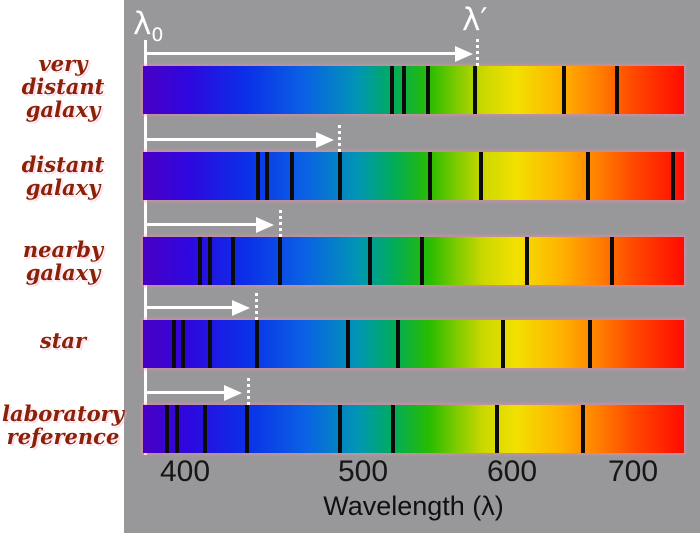 The width and height of the screenshot is (700, 533). Describe the element at coordinates (241, 308) in the screenshot. I see `shift-arrow-head-star` at that location.